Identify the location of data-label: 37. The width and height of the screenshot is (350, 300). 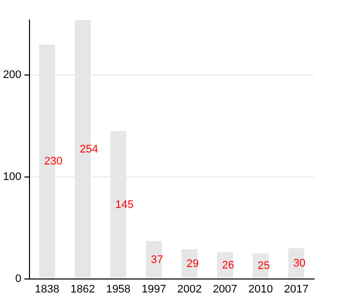
(157, 260).